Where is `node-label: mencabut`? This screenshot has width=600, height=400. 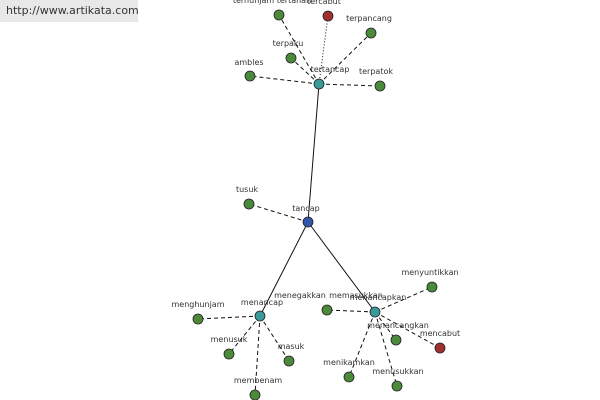 node-label: mencabut is located at coordinates (440, 333).